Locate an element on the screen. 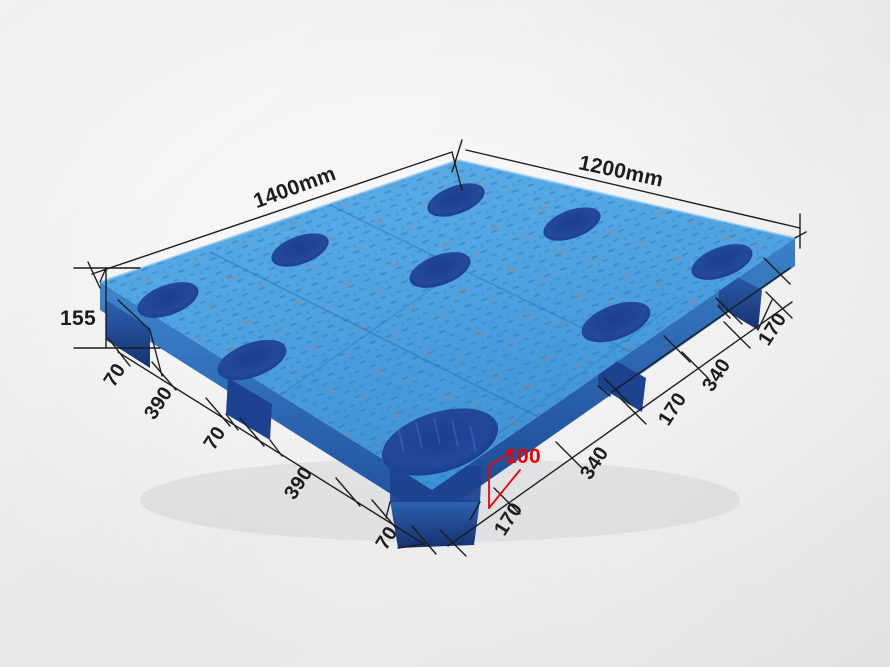  foot-recess-mid-center is located at coordinates (440, 270).